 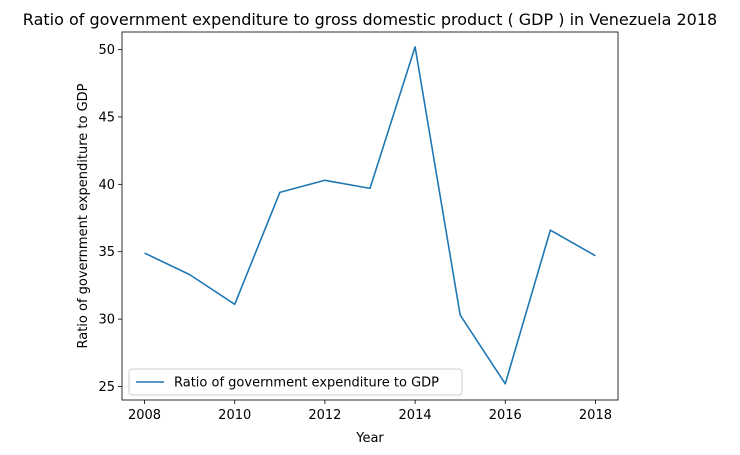 I want to click on x-tick-label: 2010, so click(x=234, y=415).